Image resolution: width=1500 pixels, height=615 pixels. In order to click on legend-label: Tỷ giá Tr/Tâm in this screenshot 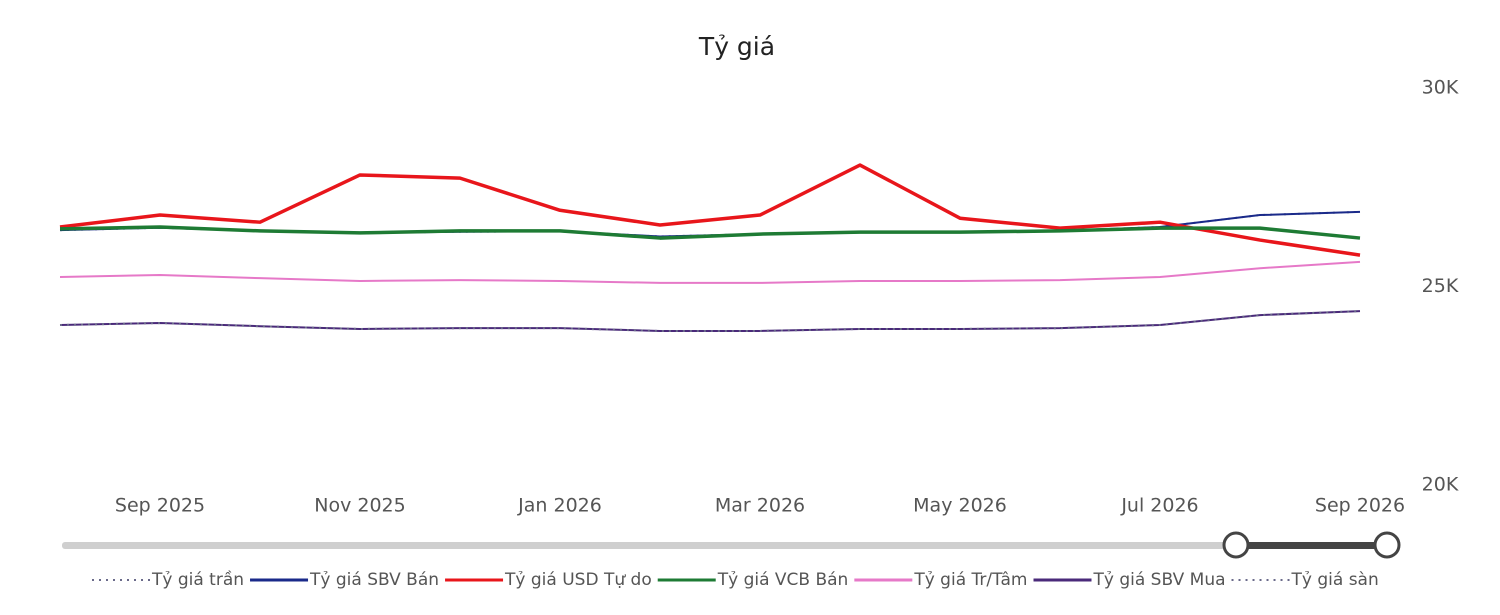, I will do `click(970, 580)`.